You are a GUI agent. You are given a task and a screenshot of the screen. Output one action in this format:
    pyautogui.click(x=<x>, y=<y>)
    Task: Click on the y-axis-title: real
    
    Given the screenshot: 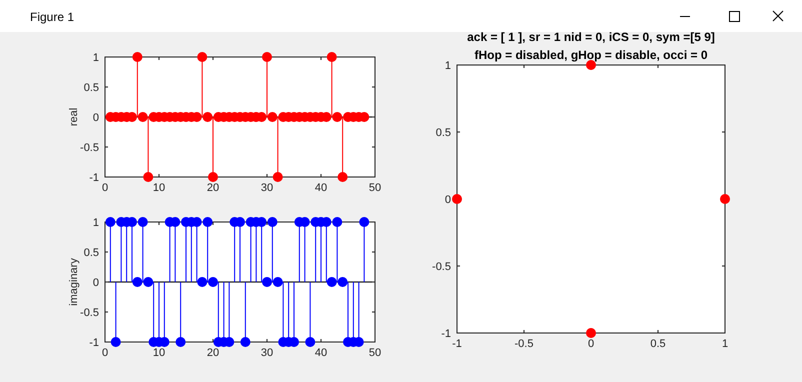 What is the action you would take?
    pyautogui.click(x=74, y=117)
    